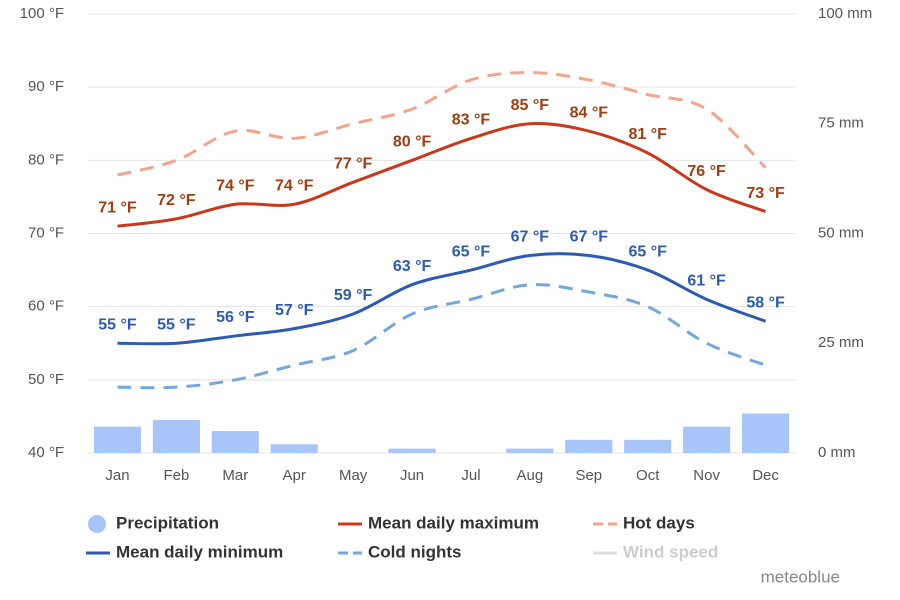 The image size is (900, 600). Describe the element at coordinates (765, 193) in the screenshot. I see `data-label: 73 °F` at that location.